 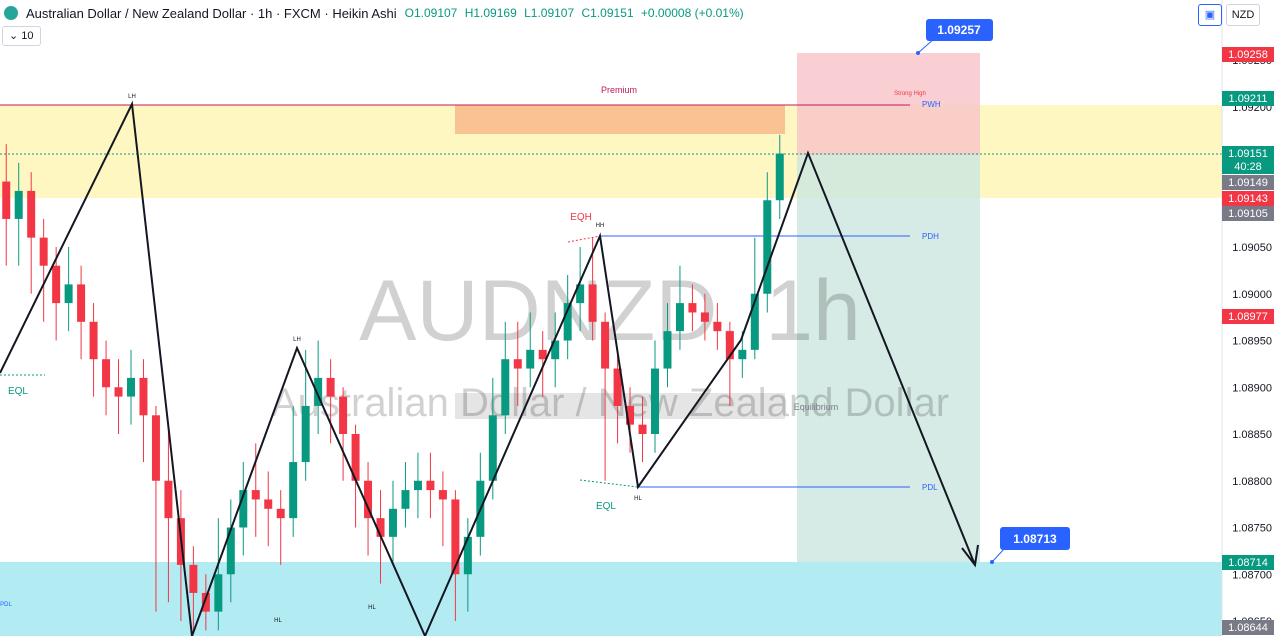 What do you see at coordinates (132, 97) in the screenshot?
I see `lh-label-1: LH` at bounding box center [132, 97].